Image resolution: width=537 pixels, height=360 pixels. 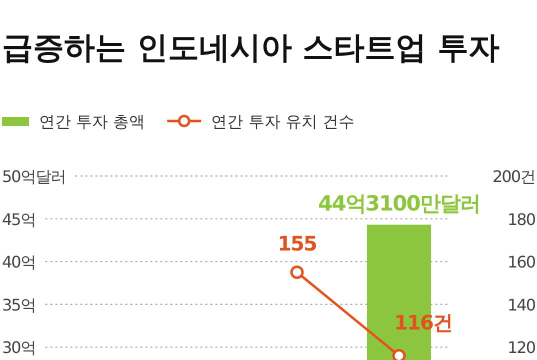 I want to click on y-tick-label: 30억, so click(x=19, y=348).